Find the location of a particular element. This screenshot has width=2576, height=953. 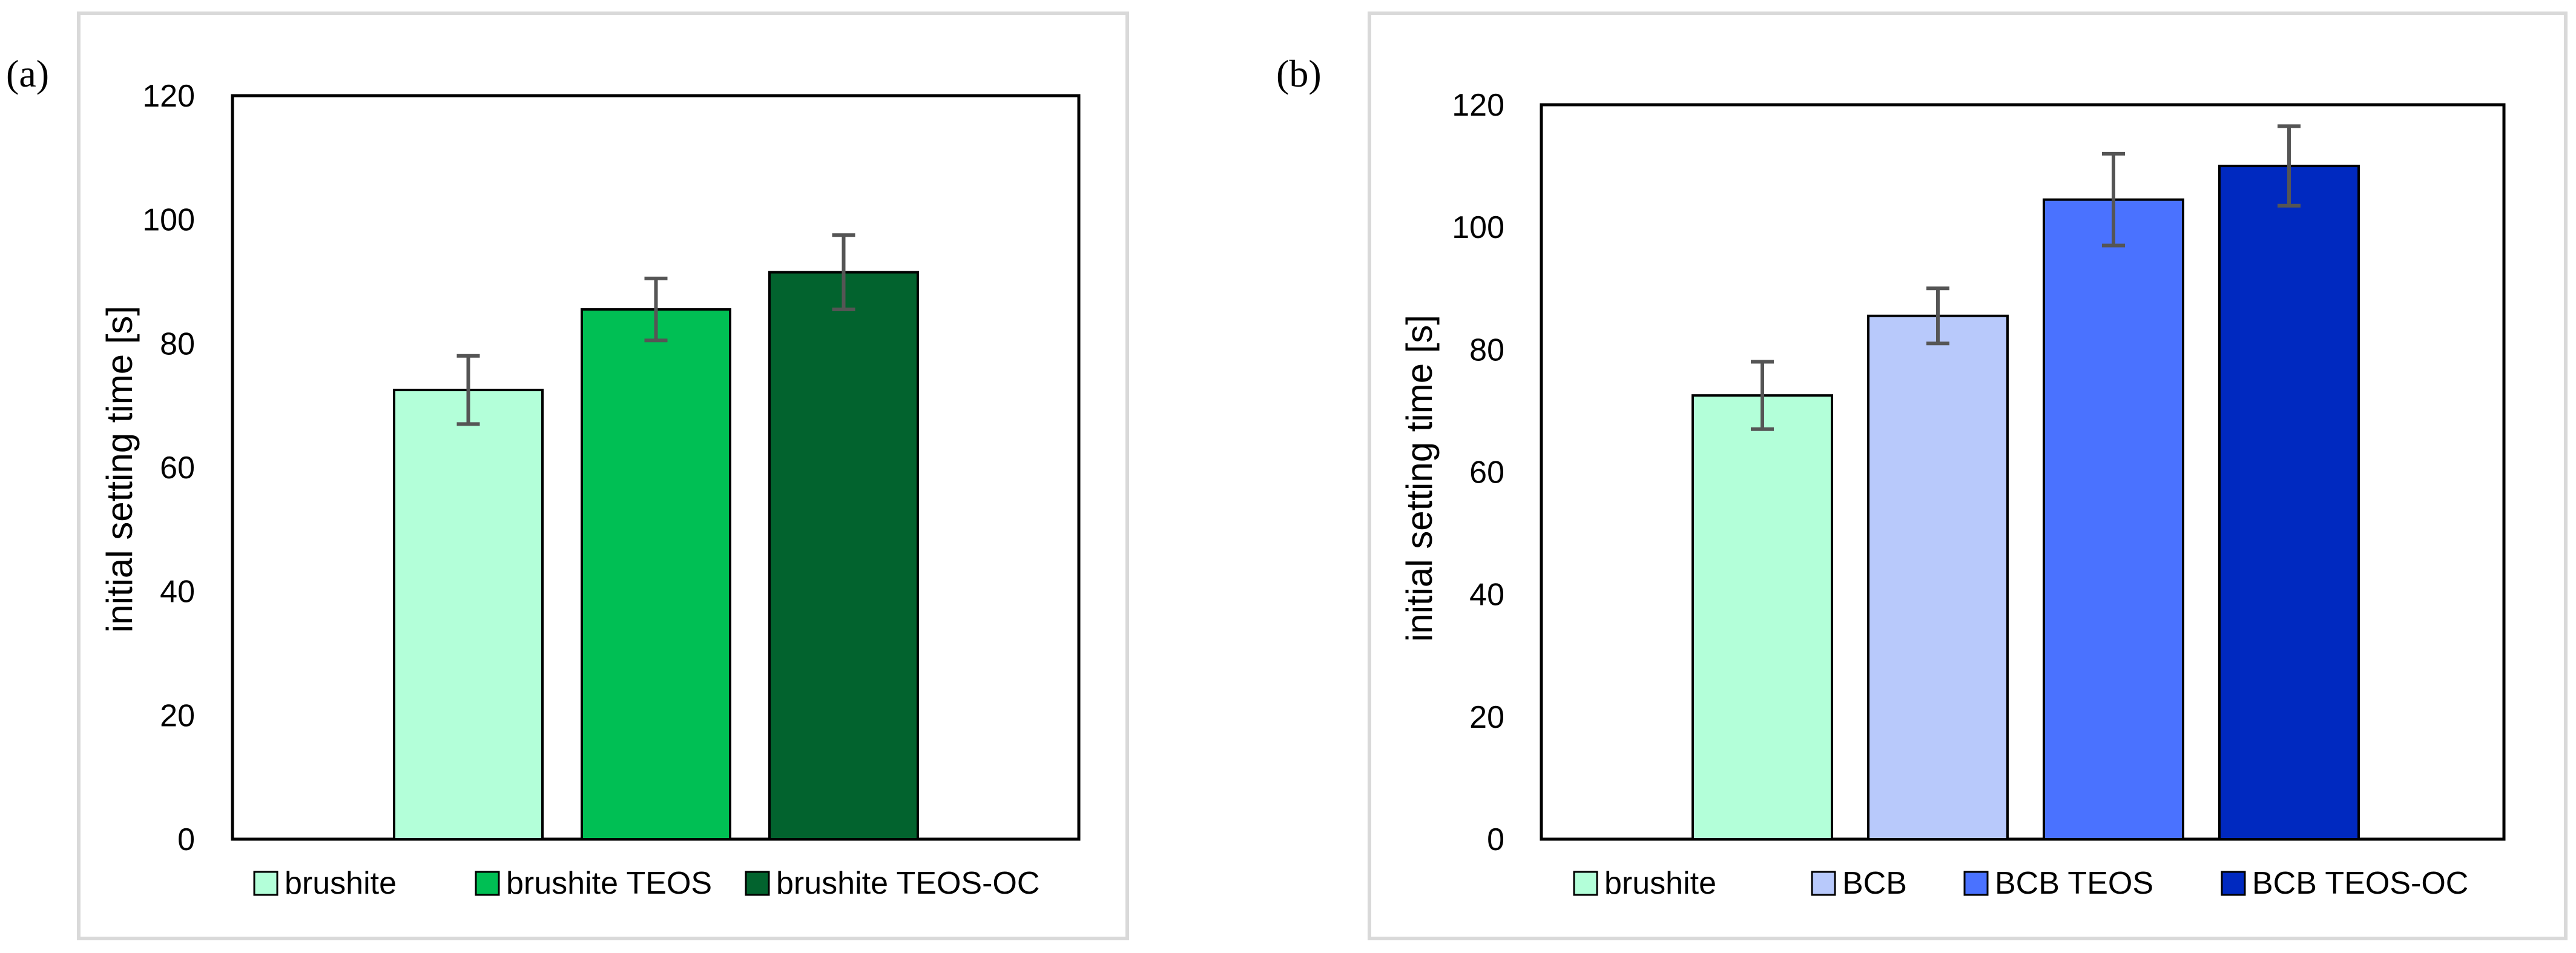

panel-b-legend-label-4: BCB TEOS-OC is located at coordinates (2360, 883).